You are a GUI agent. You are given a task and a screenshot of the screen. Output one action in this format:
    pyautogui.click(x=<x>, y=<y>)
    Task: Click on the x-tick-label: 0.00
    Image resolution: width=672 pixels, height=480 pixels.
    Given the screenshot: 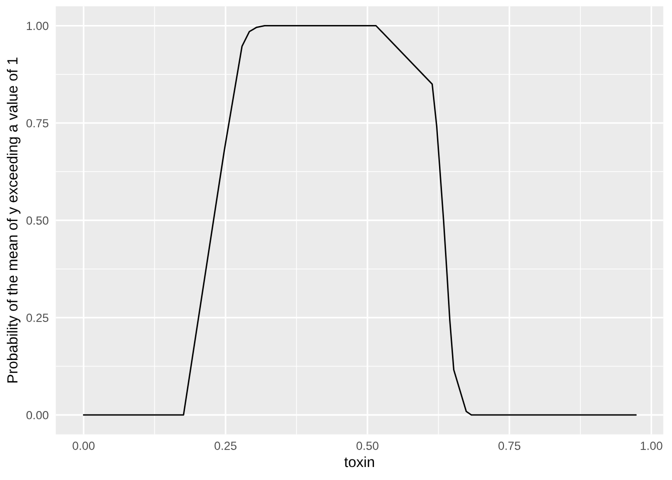 What is the action you would take?
    pyautogui.click(x=83, y=446)
    